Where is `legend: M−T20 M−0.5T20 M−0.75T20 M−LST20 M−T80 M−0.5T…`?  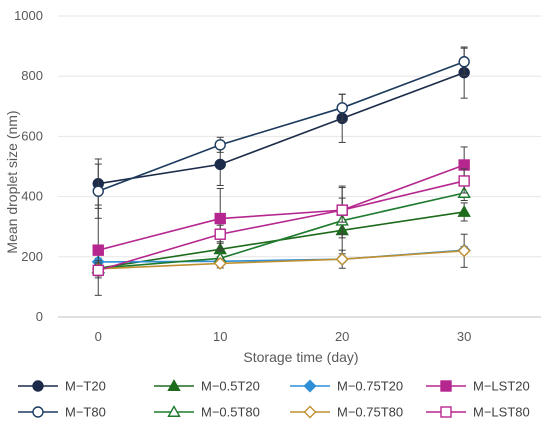 legend: M−T20 M−0.5T20 M−0.75T20 M−LST20 M−T80 M−0.5T… is located at coordinates (274, 399).